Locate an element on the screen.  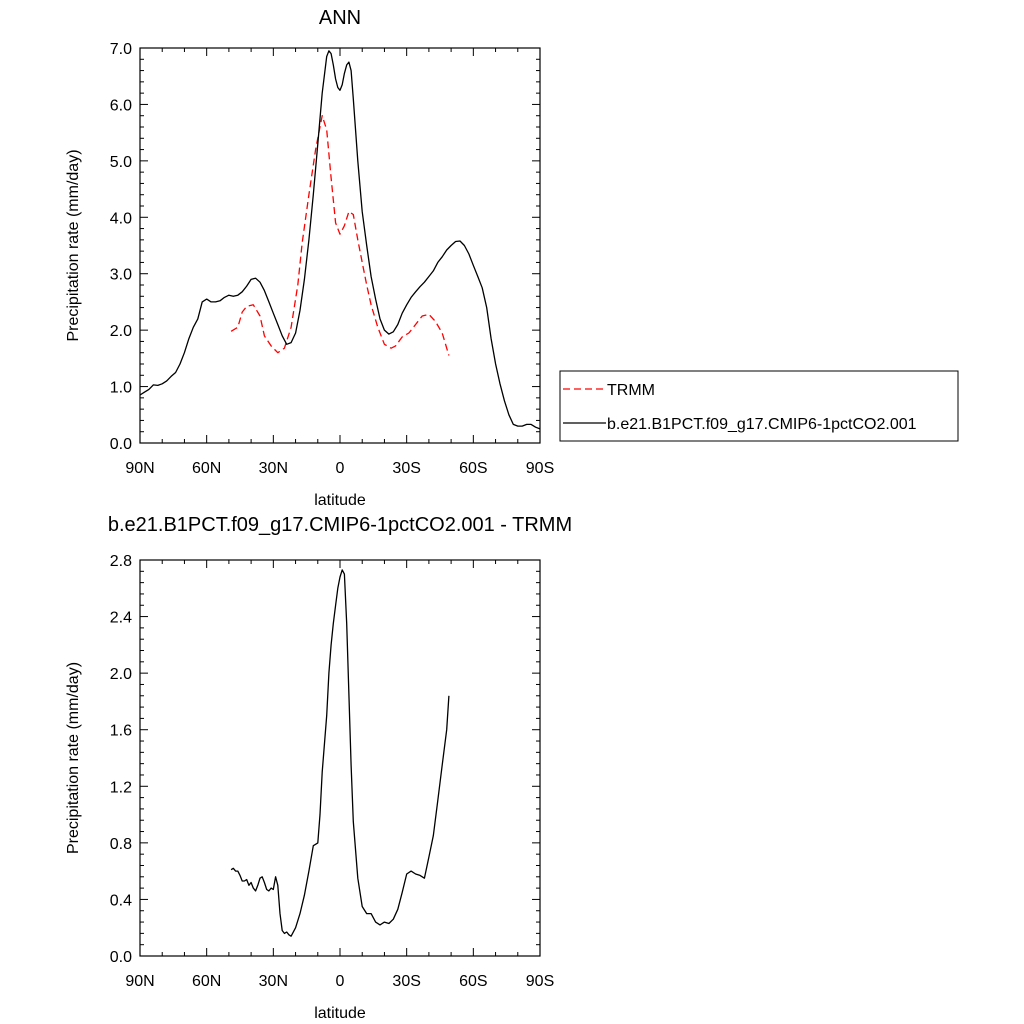
legend-label-trmm: TRMM is located at coordinates (631, 390).